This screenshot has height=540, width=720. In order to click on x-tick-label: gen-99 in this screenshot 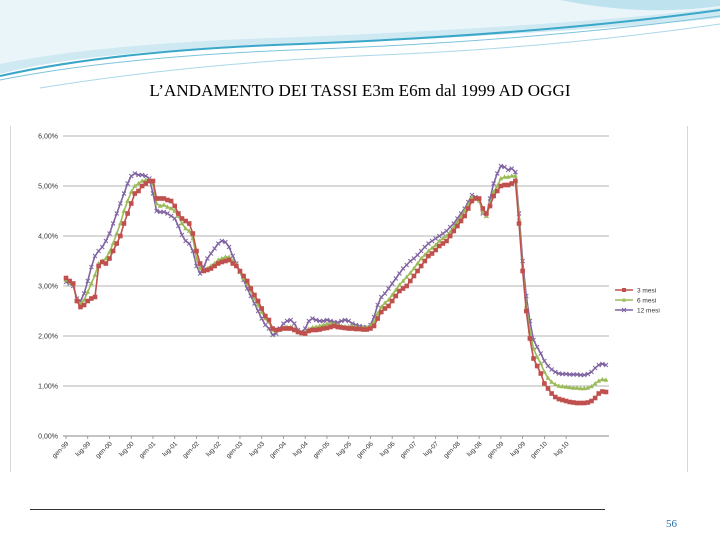, I will do `click(61, 450)`.